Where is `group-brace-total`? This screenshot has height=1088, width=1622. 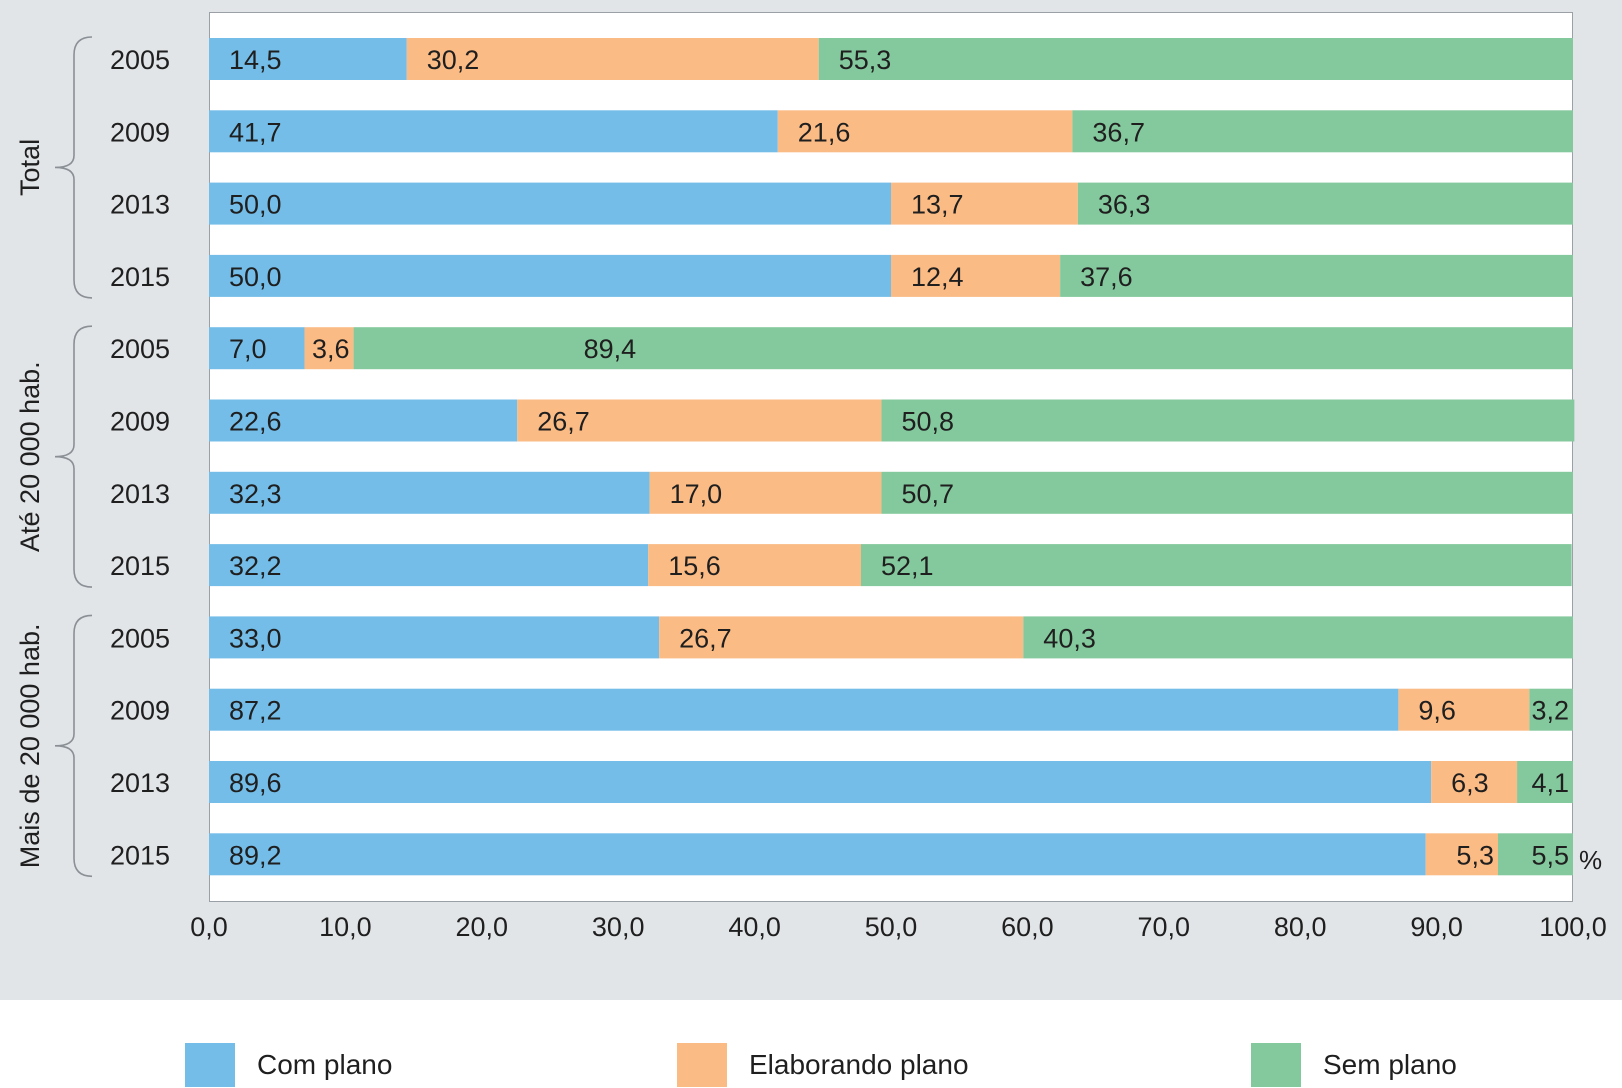
group-brace-total is located at coordinates (73, 167).